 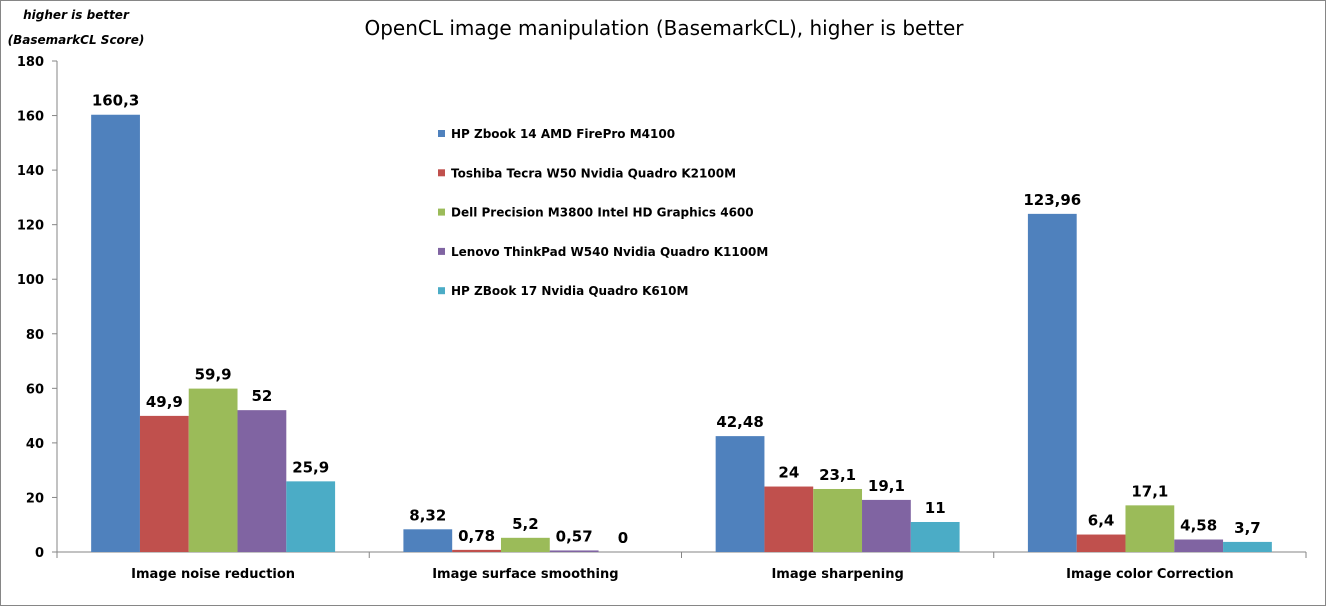 I want to click on y-tick-label: 60, so click(x=35, y=389).